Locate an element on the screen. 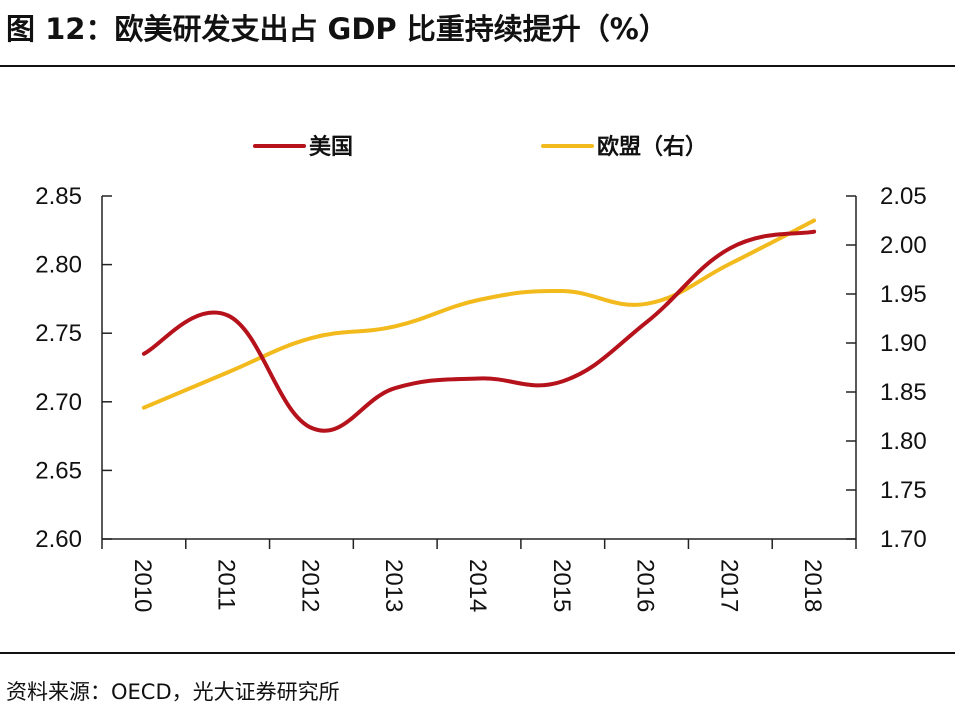 This screenshot has width=960, height=715. left-axis-tick-label: 2.70 is located at coordinates (58, 402).